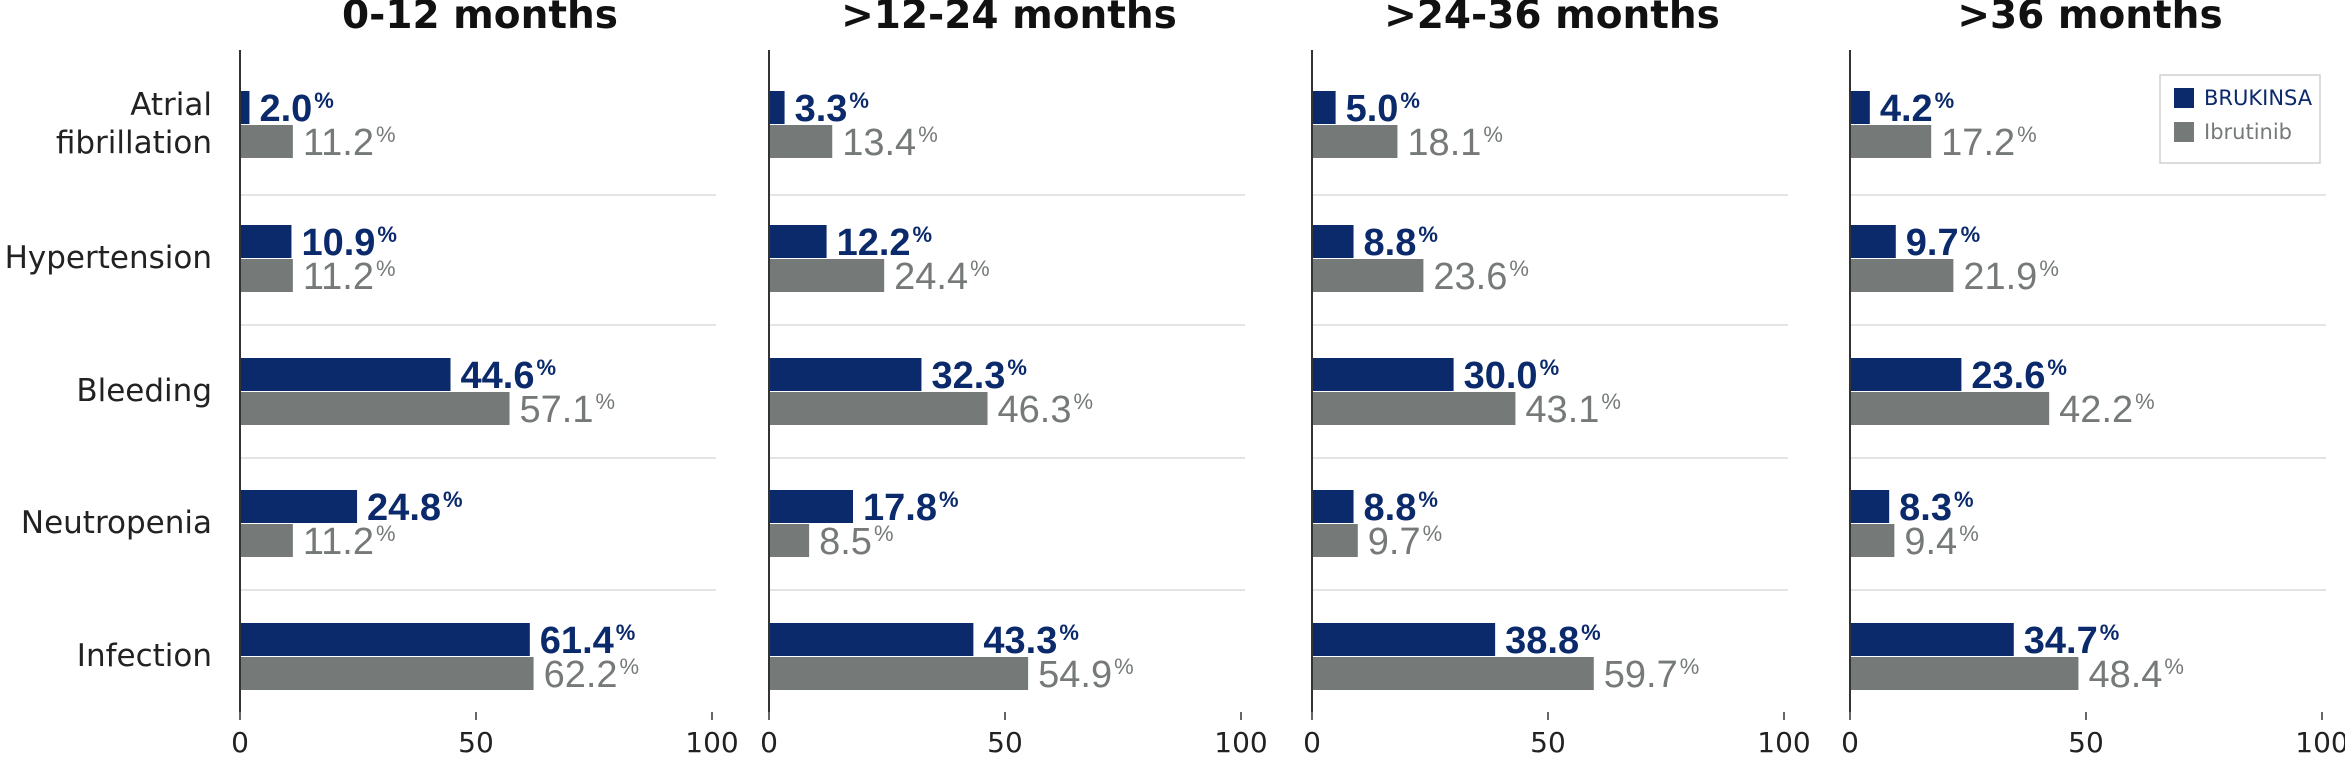 Image resolution: width=2345 pixels, height=760 pixels. Describe the element at coordinates (1542, 641) in the screenshot. I see `value-number: 38.8` at that location.